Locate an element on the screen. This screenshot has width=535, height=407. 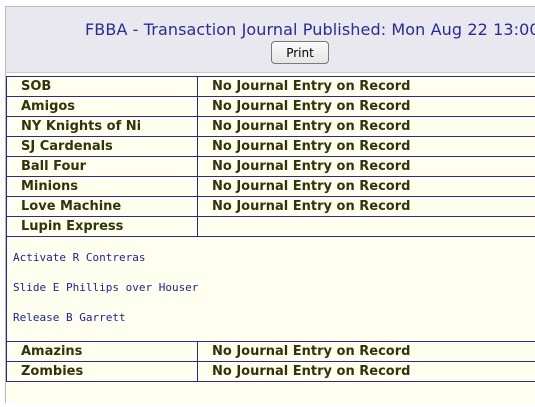
team-name: Minions is located at coordinates (102, 186).